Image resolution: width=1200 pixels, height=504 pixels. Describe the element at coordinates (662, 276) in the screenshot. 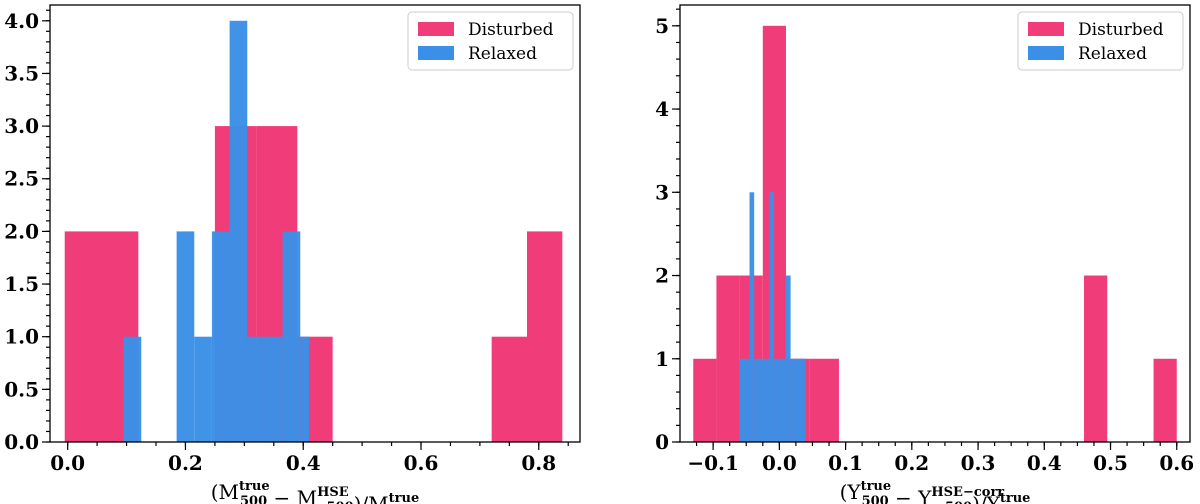

I see `y-tick-label: 2` at that location.